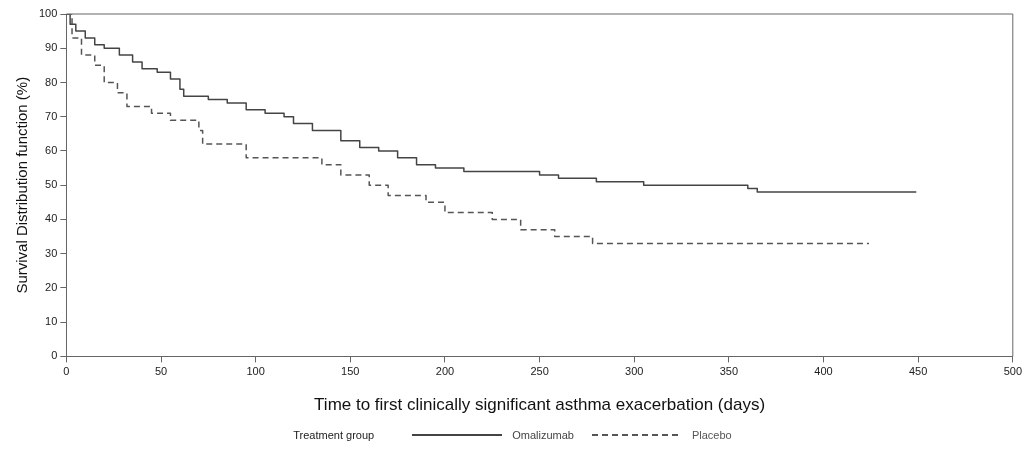 Image resolution: width=1025 pixels, height=454 pixels. Describe the element at coordinates (1012, 371) in the screenshot. I see `x-tick-label: 500` at that location.